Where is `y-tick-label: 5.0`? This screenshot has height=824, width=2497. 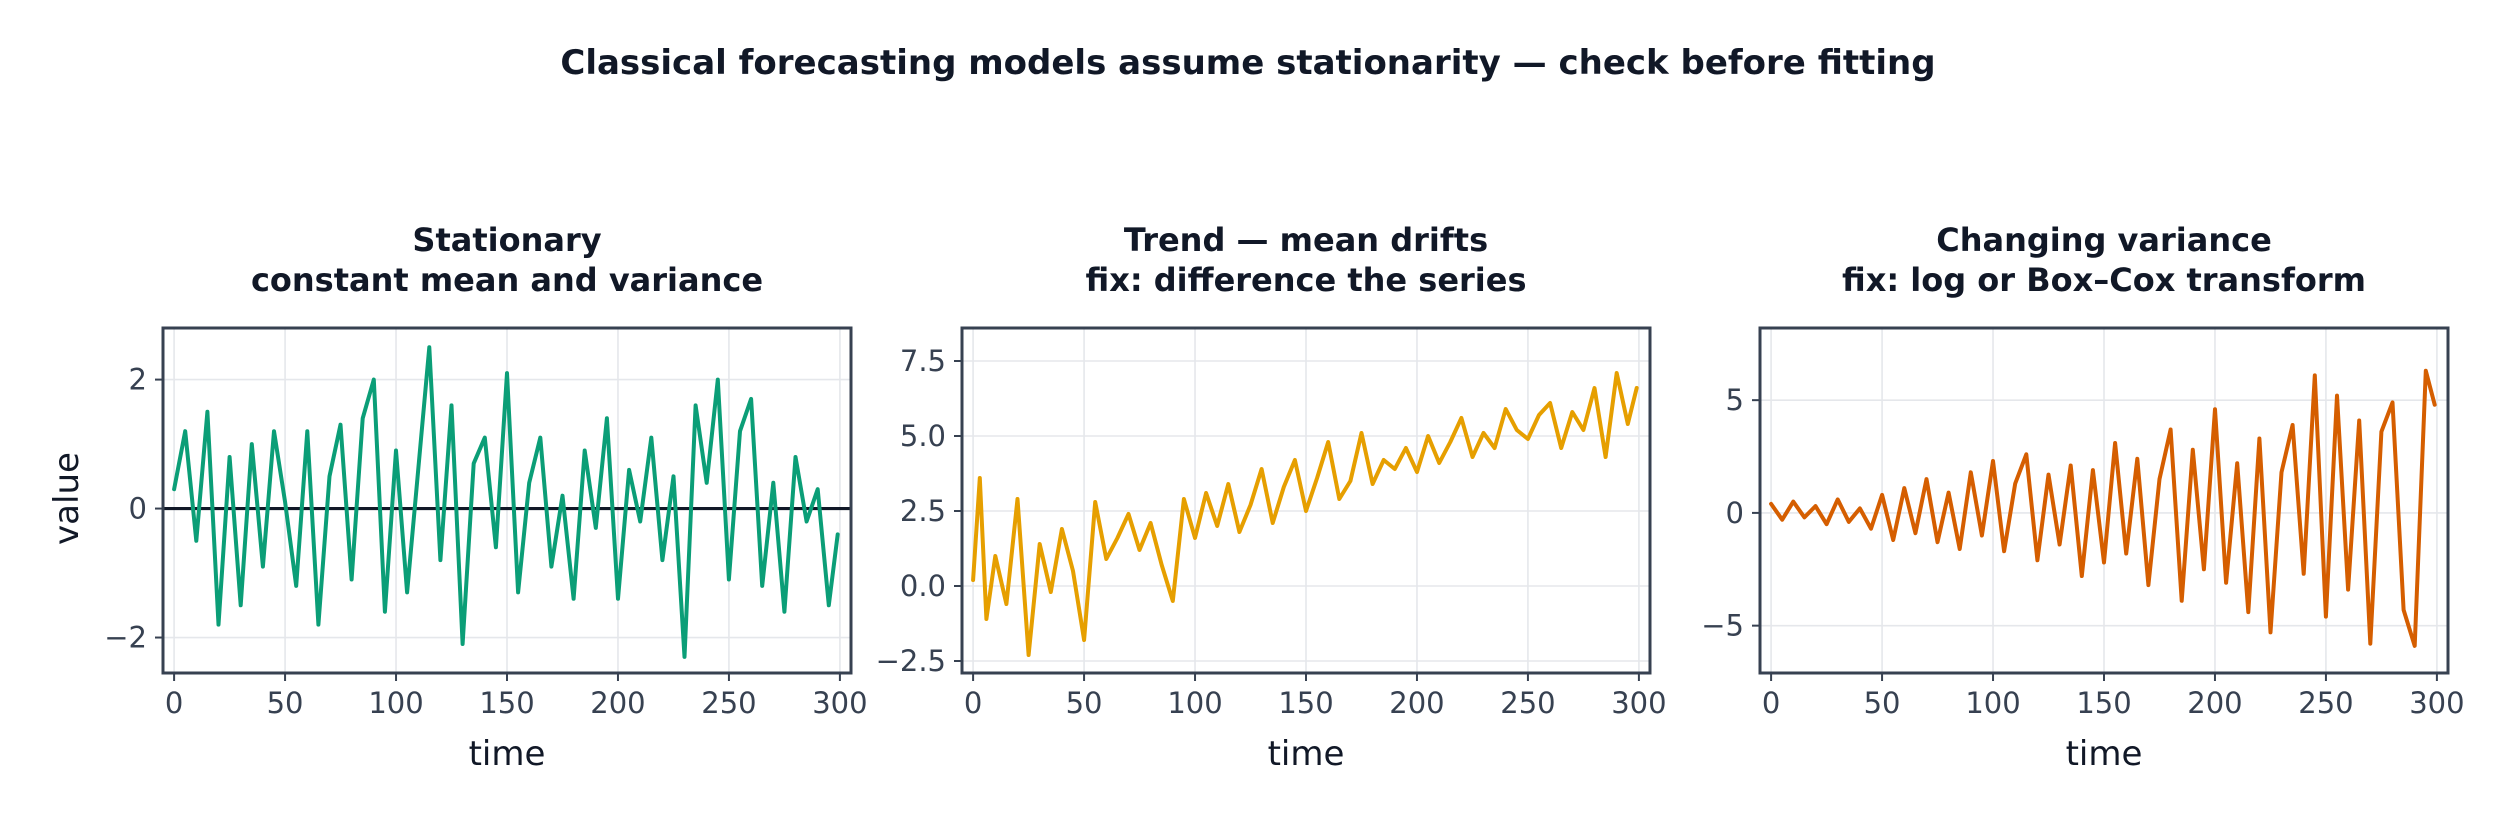 y-tick-label: 5.0 is located at coordinates (923, 436).